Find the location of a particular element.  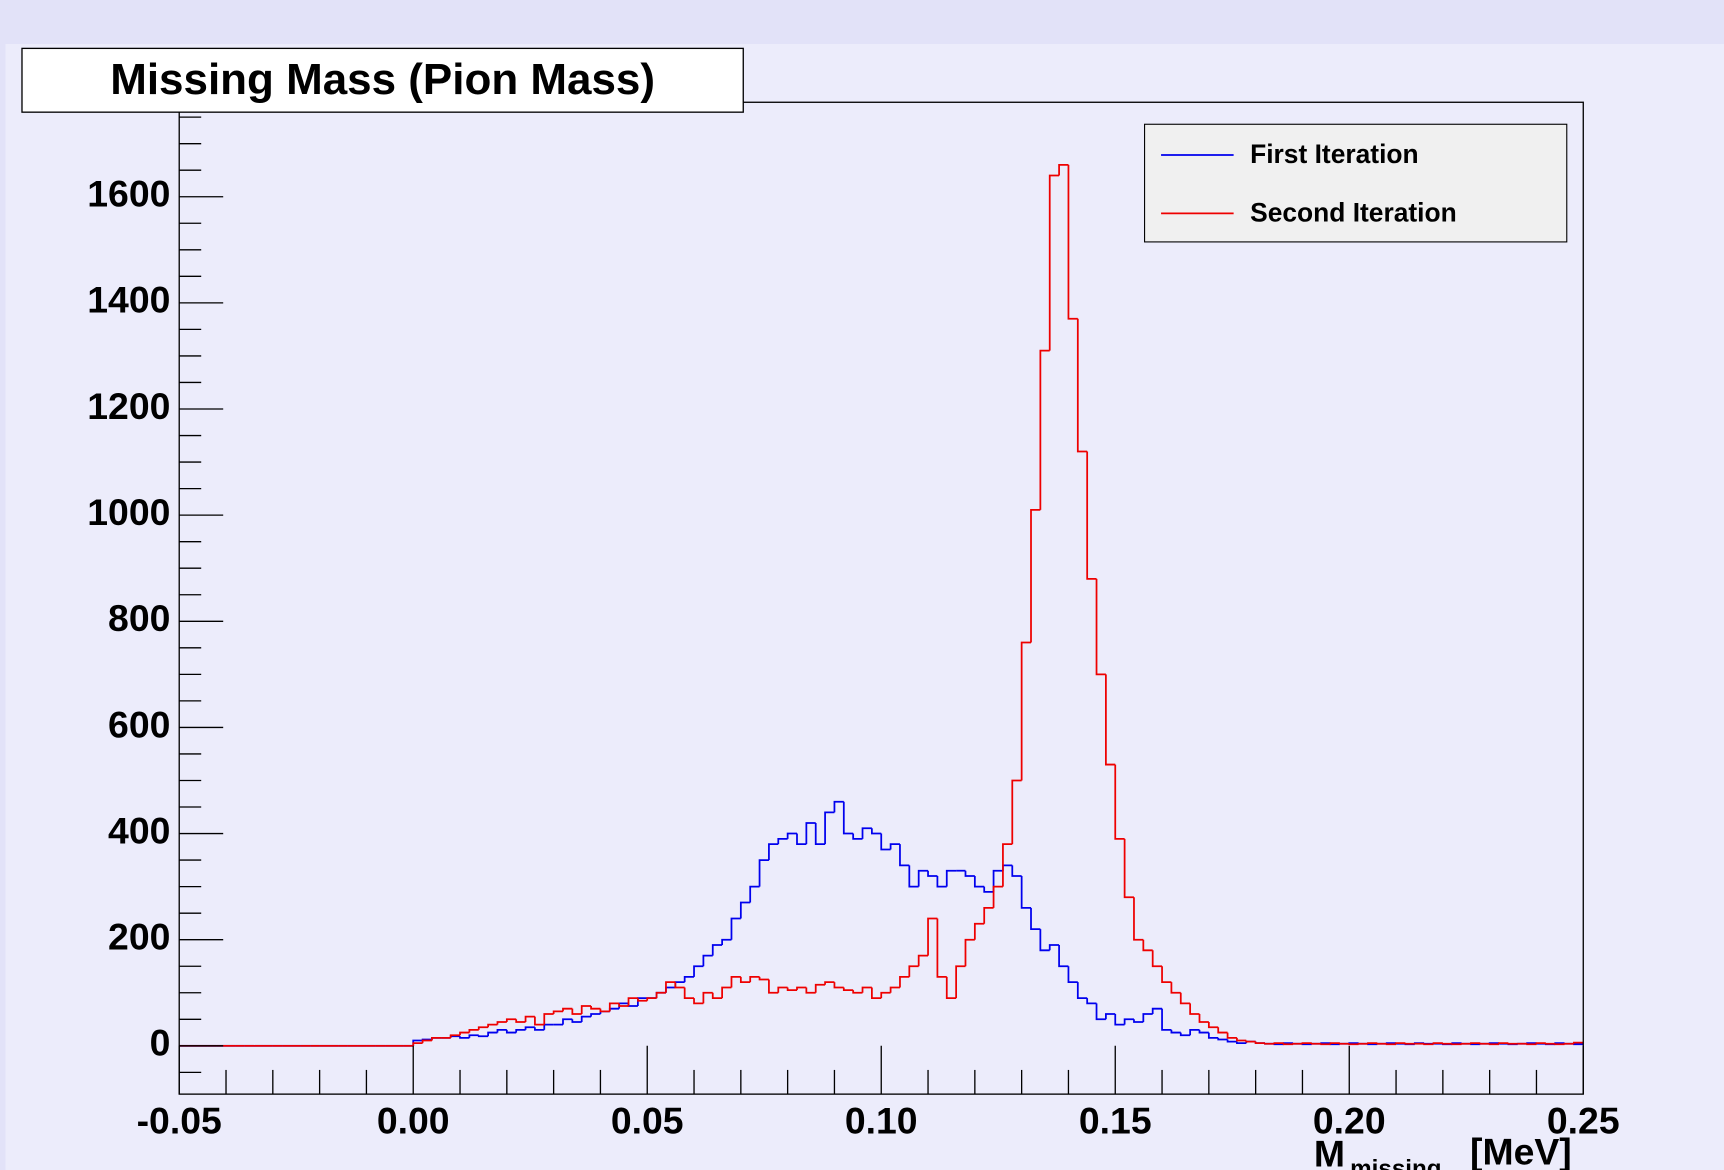

left-band is located at coordinates (3, 606).